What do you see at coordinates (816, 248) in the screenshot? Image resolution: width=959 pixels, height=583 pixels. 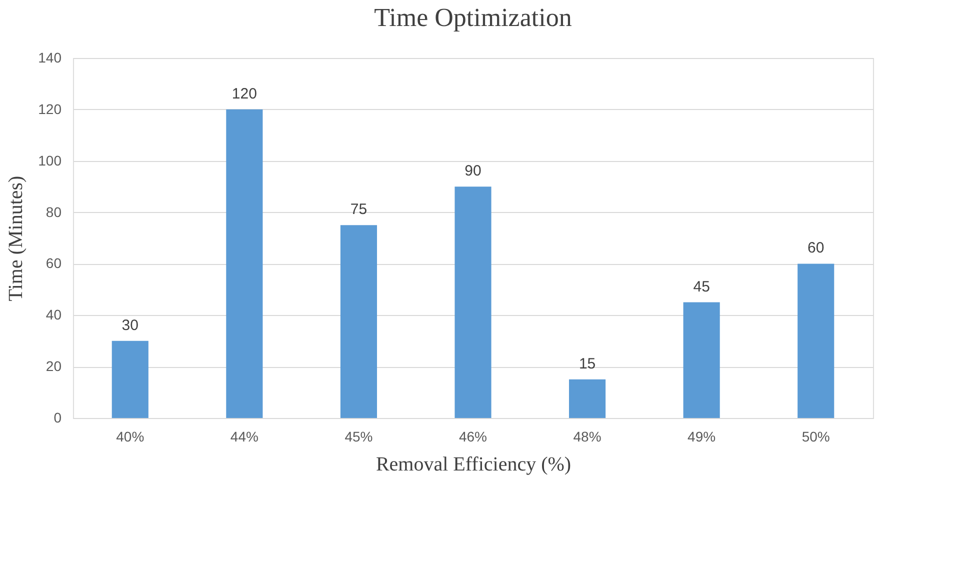 I see `data-label: 60` at bounding box center [816, 248].